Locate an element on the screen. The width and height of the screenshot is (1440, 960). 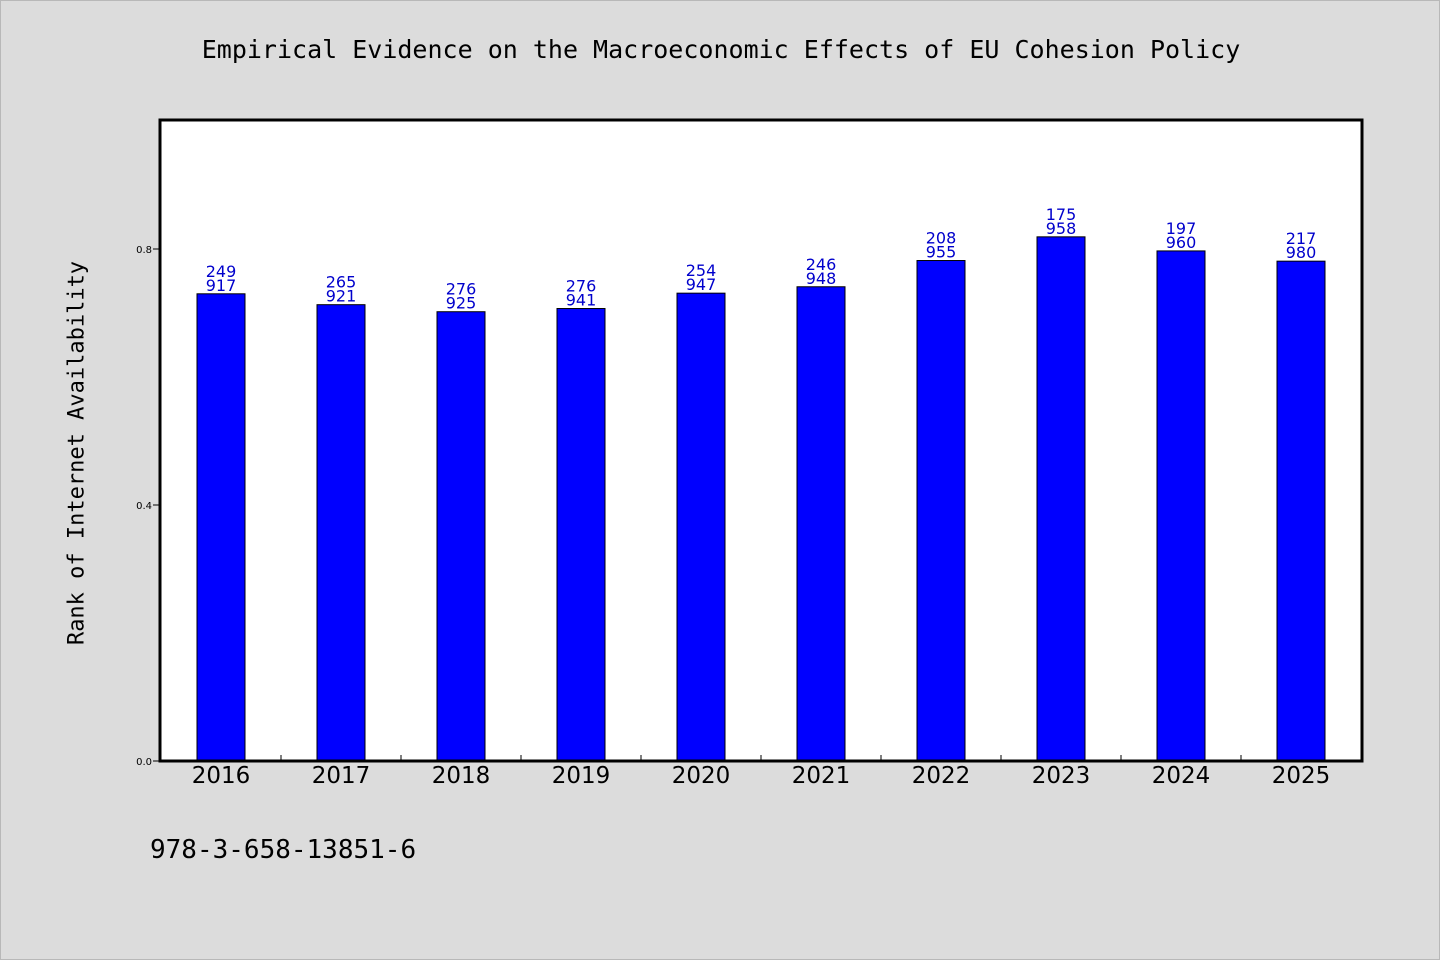
x-tick-label-2019: 2019 is located at coordinates (581, 776).